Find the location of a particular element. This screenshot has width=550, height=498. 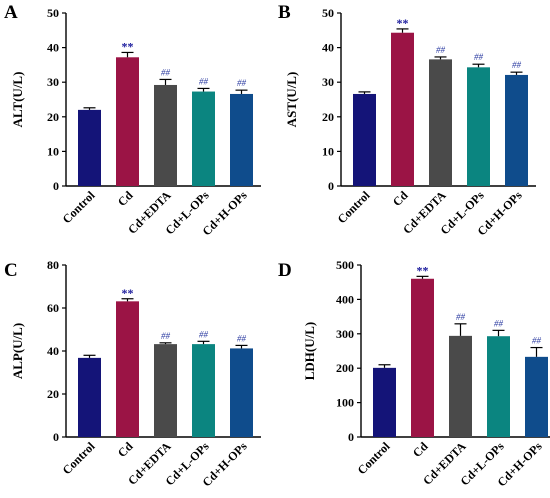

panel-letter: B is located at coordinates (284, 12).